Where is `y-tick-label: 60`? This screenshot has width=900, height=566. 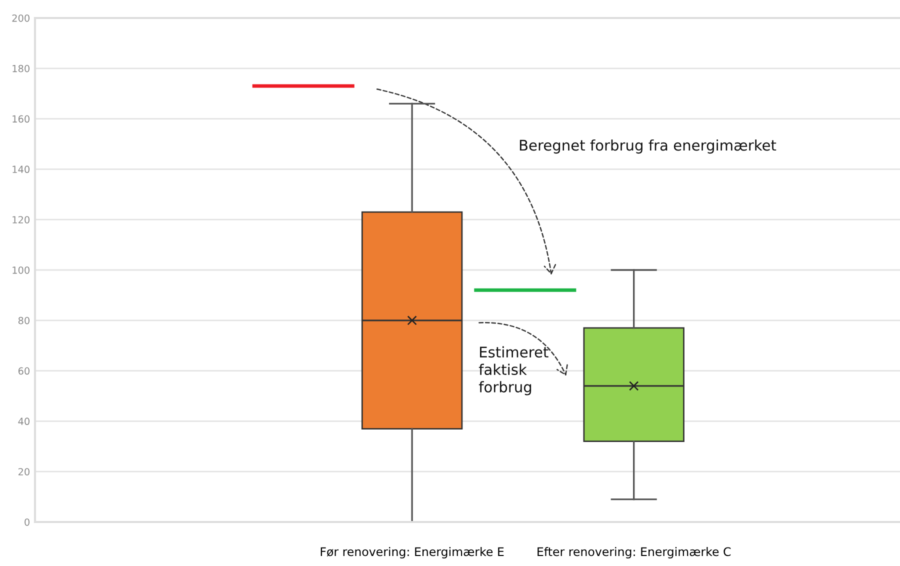
y-tick-label: 60 is located at coordinates (24, 371).